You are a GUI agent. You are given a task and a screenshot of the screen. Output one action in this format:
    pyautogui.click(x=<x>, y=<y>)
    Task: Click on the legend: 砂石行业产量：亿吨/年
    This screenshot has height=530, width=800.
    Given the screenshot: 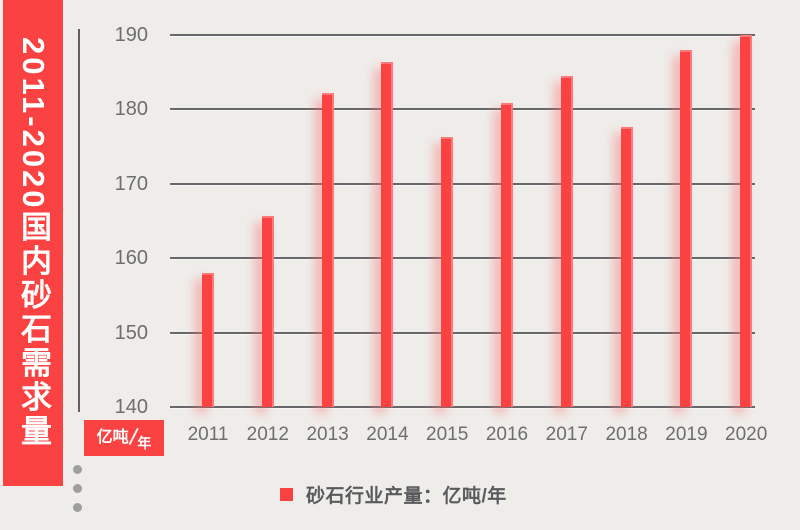 What is the action you would take?
    pyautogui.click(x=393, y=494)
    